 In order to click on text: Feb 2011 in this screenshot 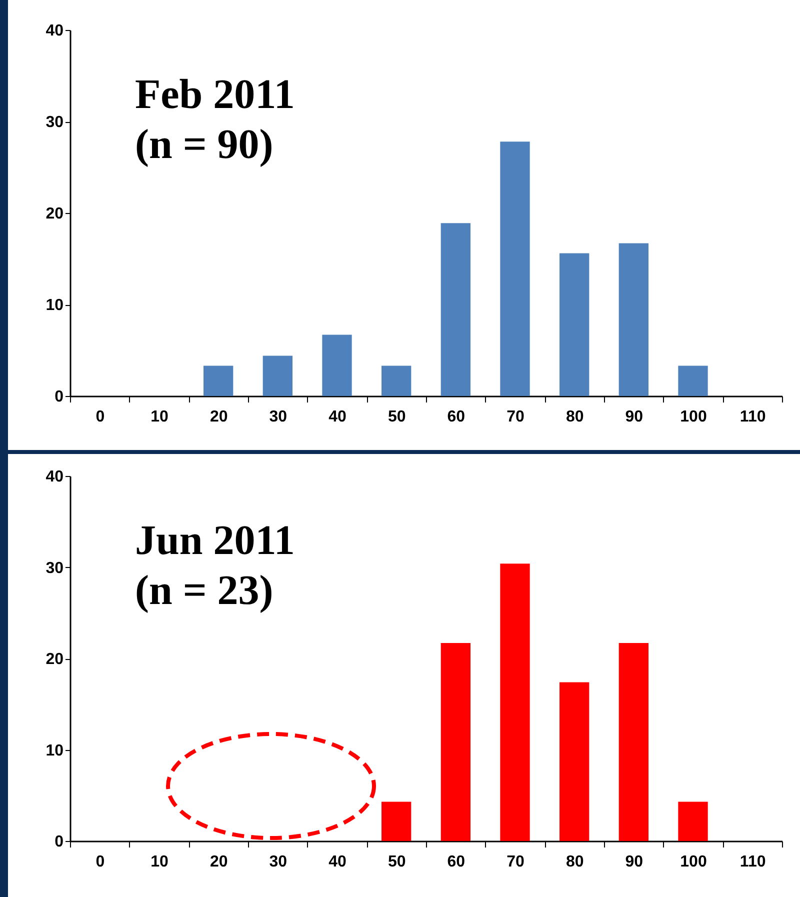, I will do `click(215, 95)`.